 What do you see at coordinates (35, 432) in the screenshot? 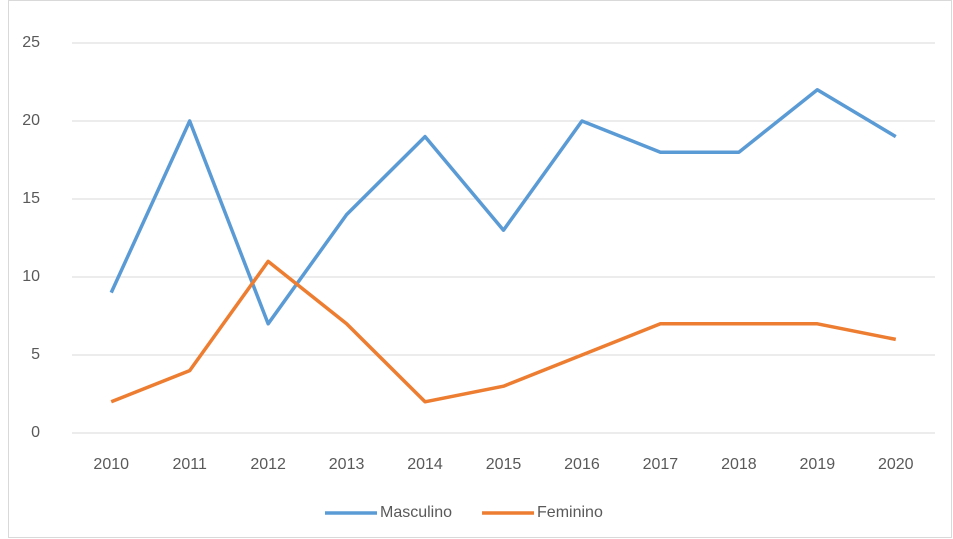
I see `y-tick-label: 0` at bounding box center [35, 432].